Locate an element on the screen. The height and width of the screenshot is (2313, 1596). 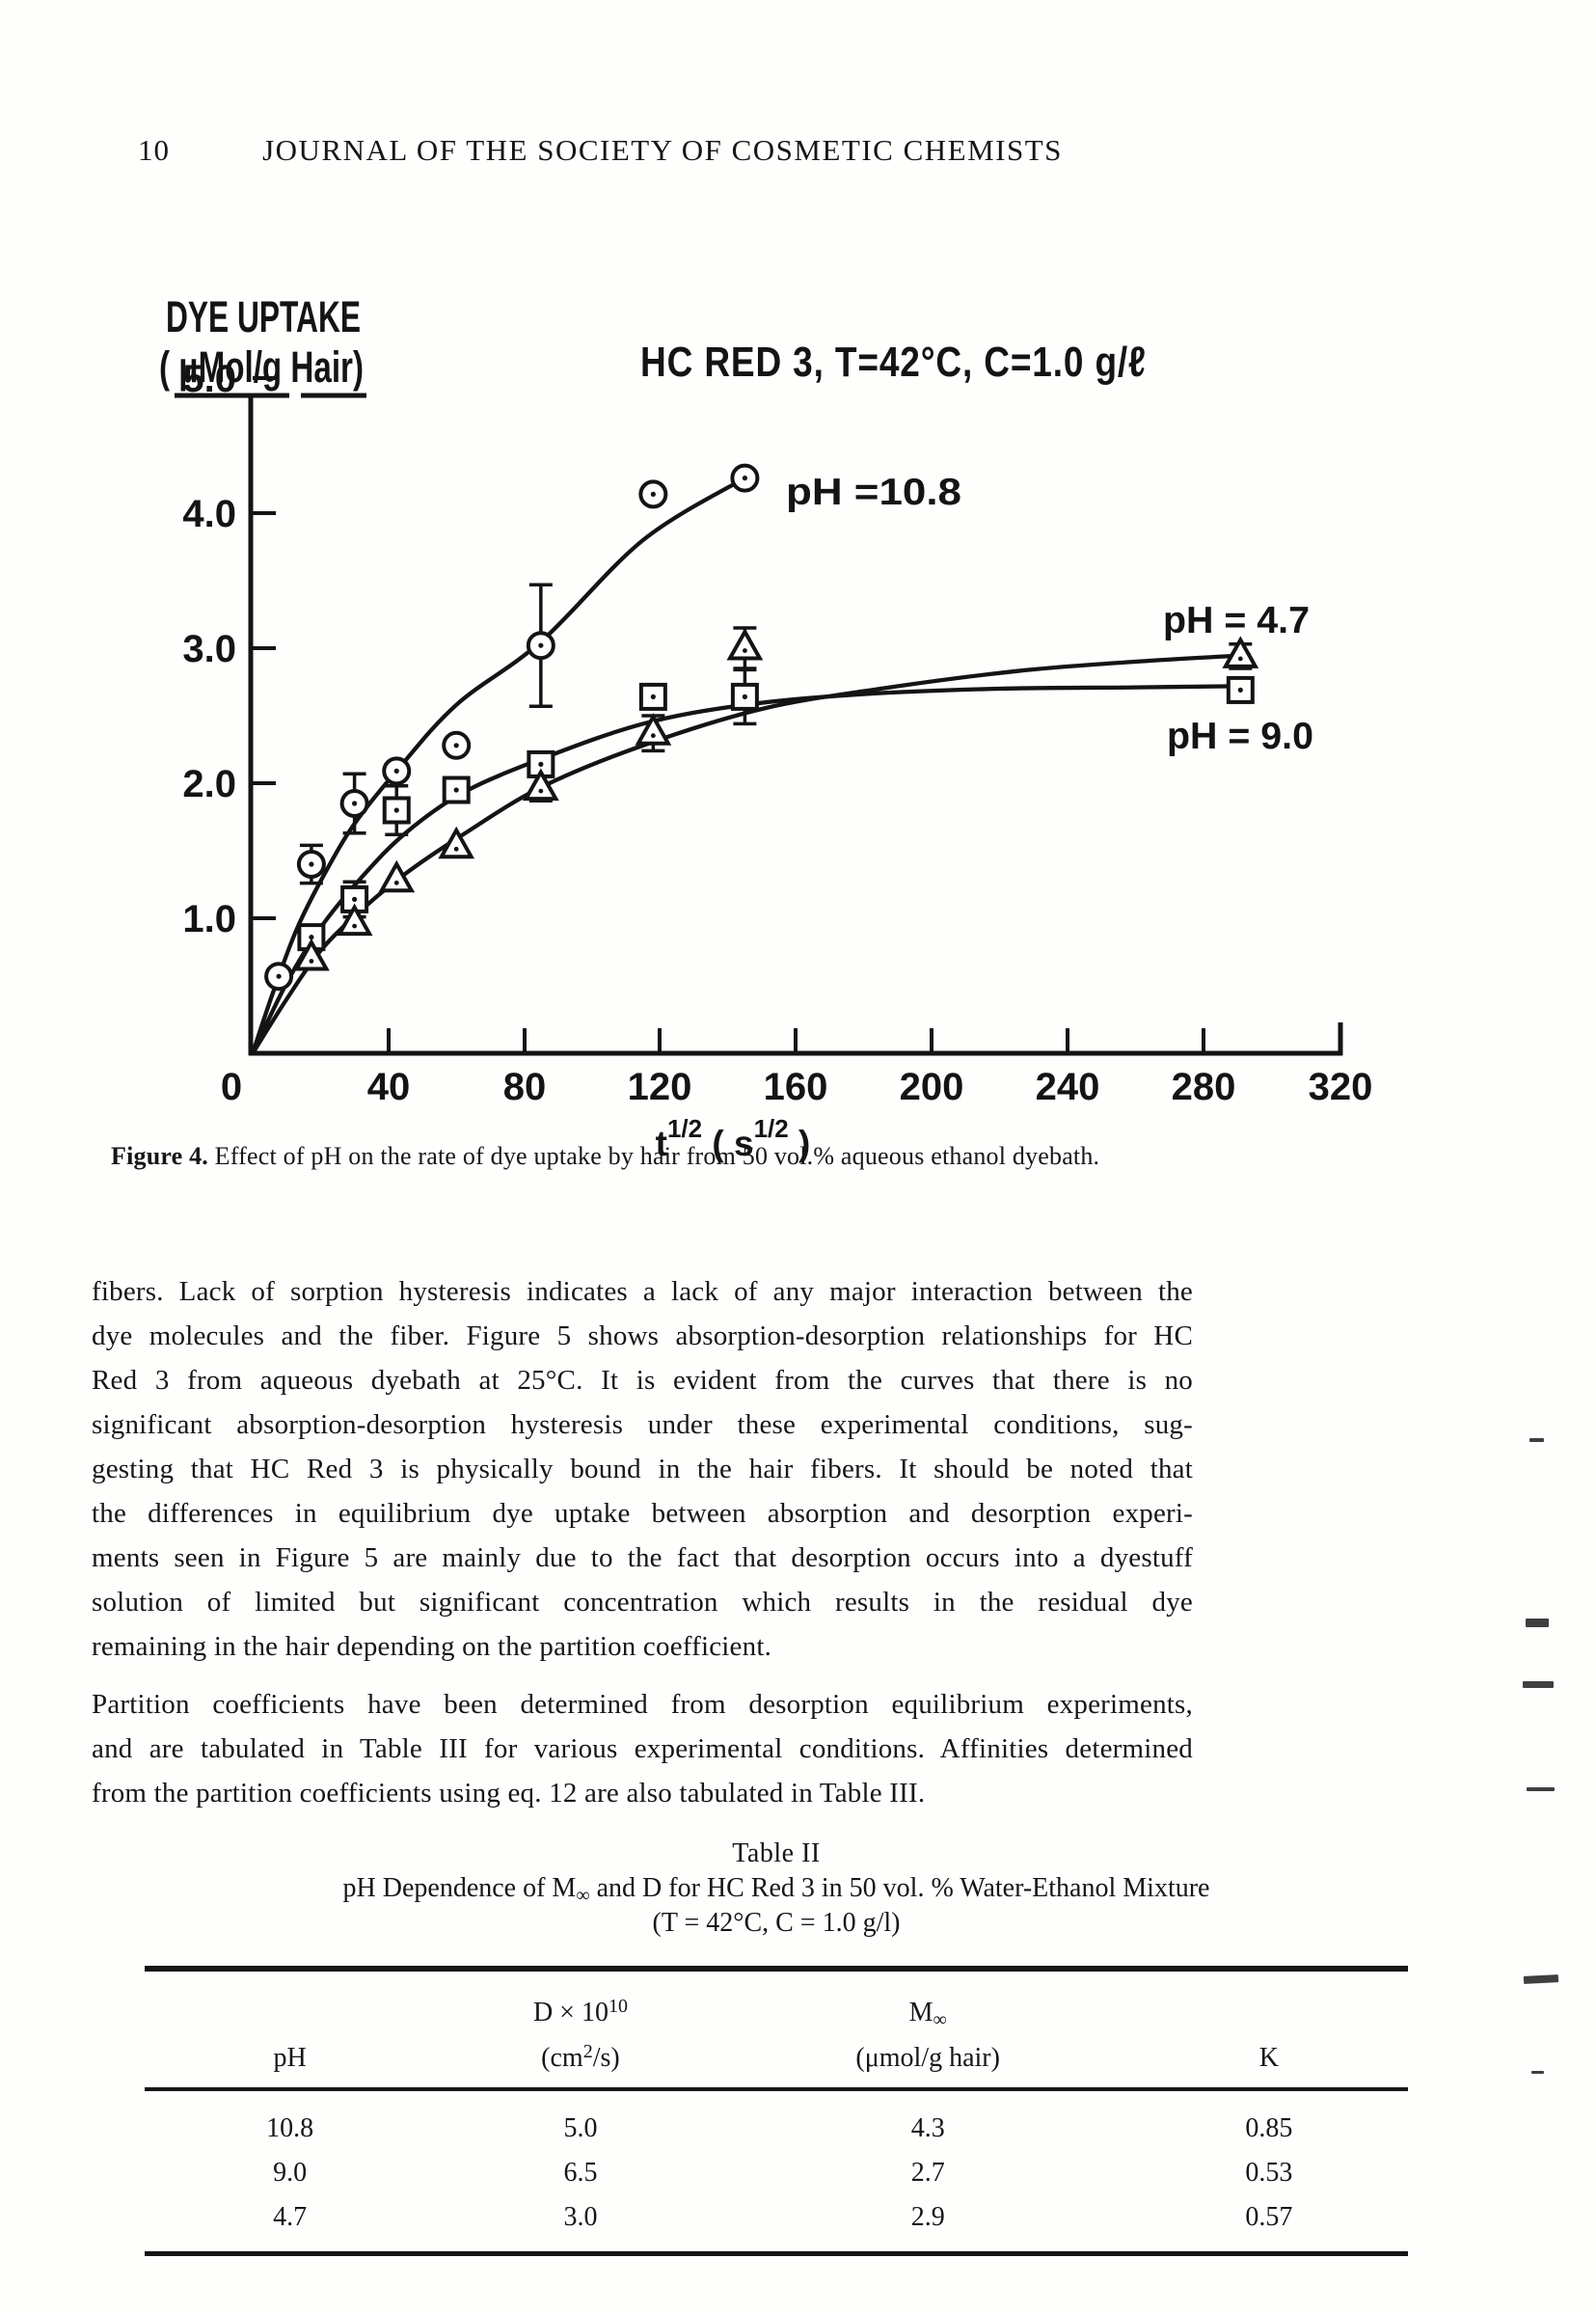
column-header-d-line1: D × 1010 is located at coordinates (580, 2012).